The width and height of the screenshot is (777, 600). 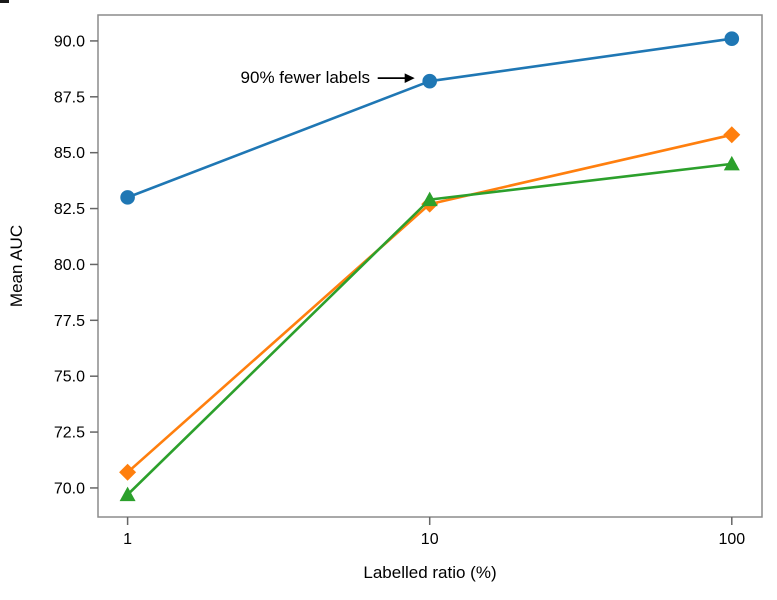 I want to click on annotation-arrow, so click(x=396, y=78).